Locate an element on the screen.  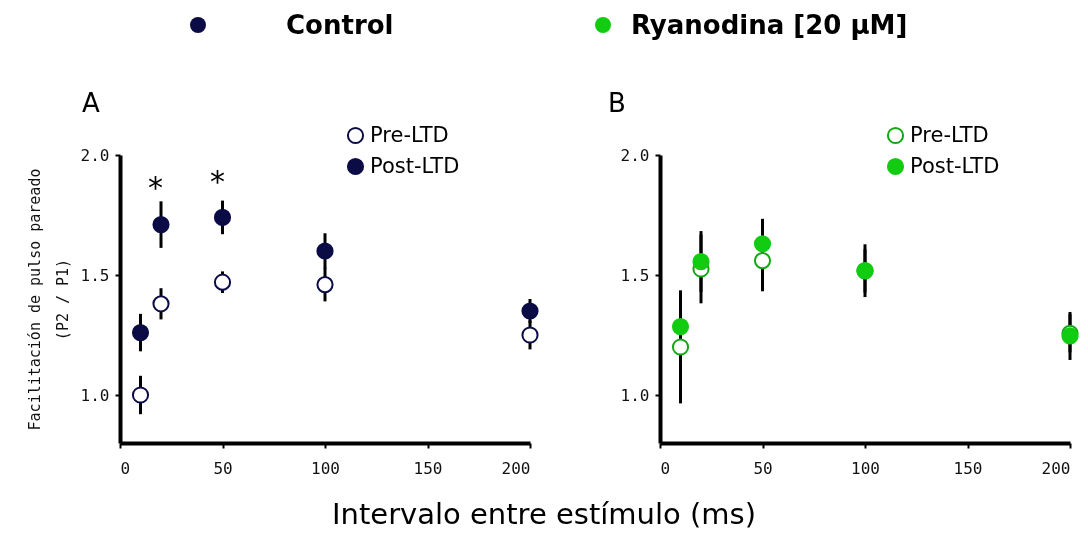
text: B is located at coordinates (617, 103).